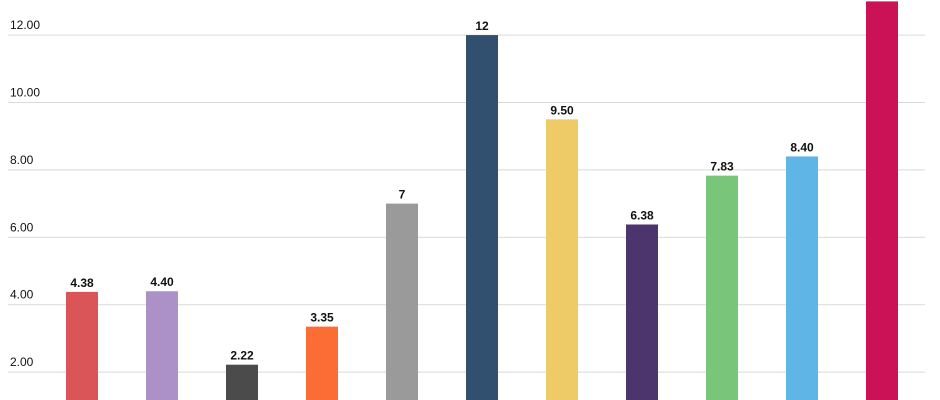 Image resolution: width=940 pixels, height=400 pixels. What do you see at coordinates (82, 283) in the screenshot?
I see `data-label-1: 4.38` at bounding box center [82, 283].